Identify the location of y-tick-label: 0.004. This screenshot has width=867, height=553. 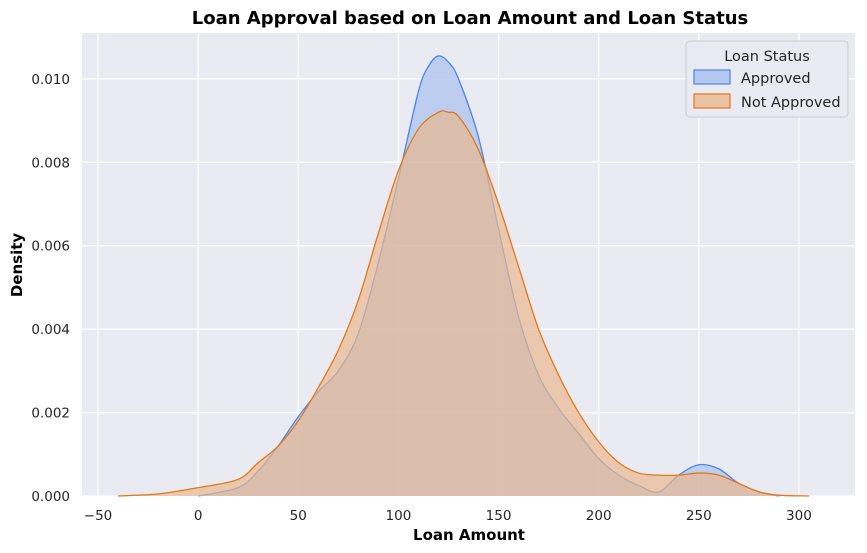
(50, 330).